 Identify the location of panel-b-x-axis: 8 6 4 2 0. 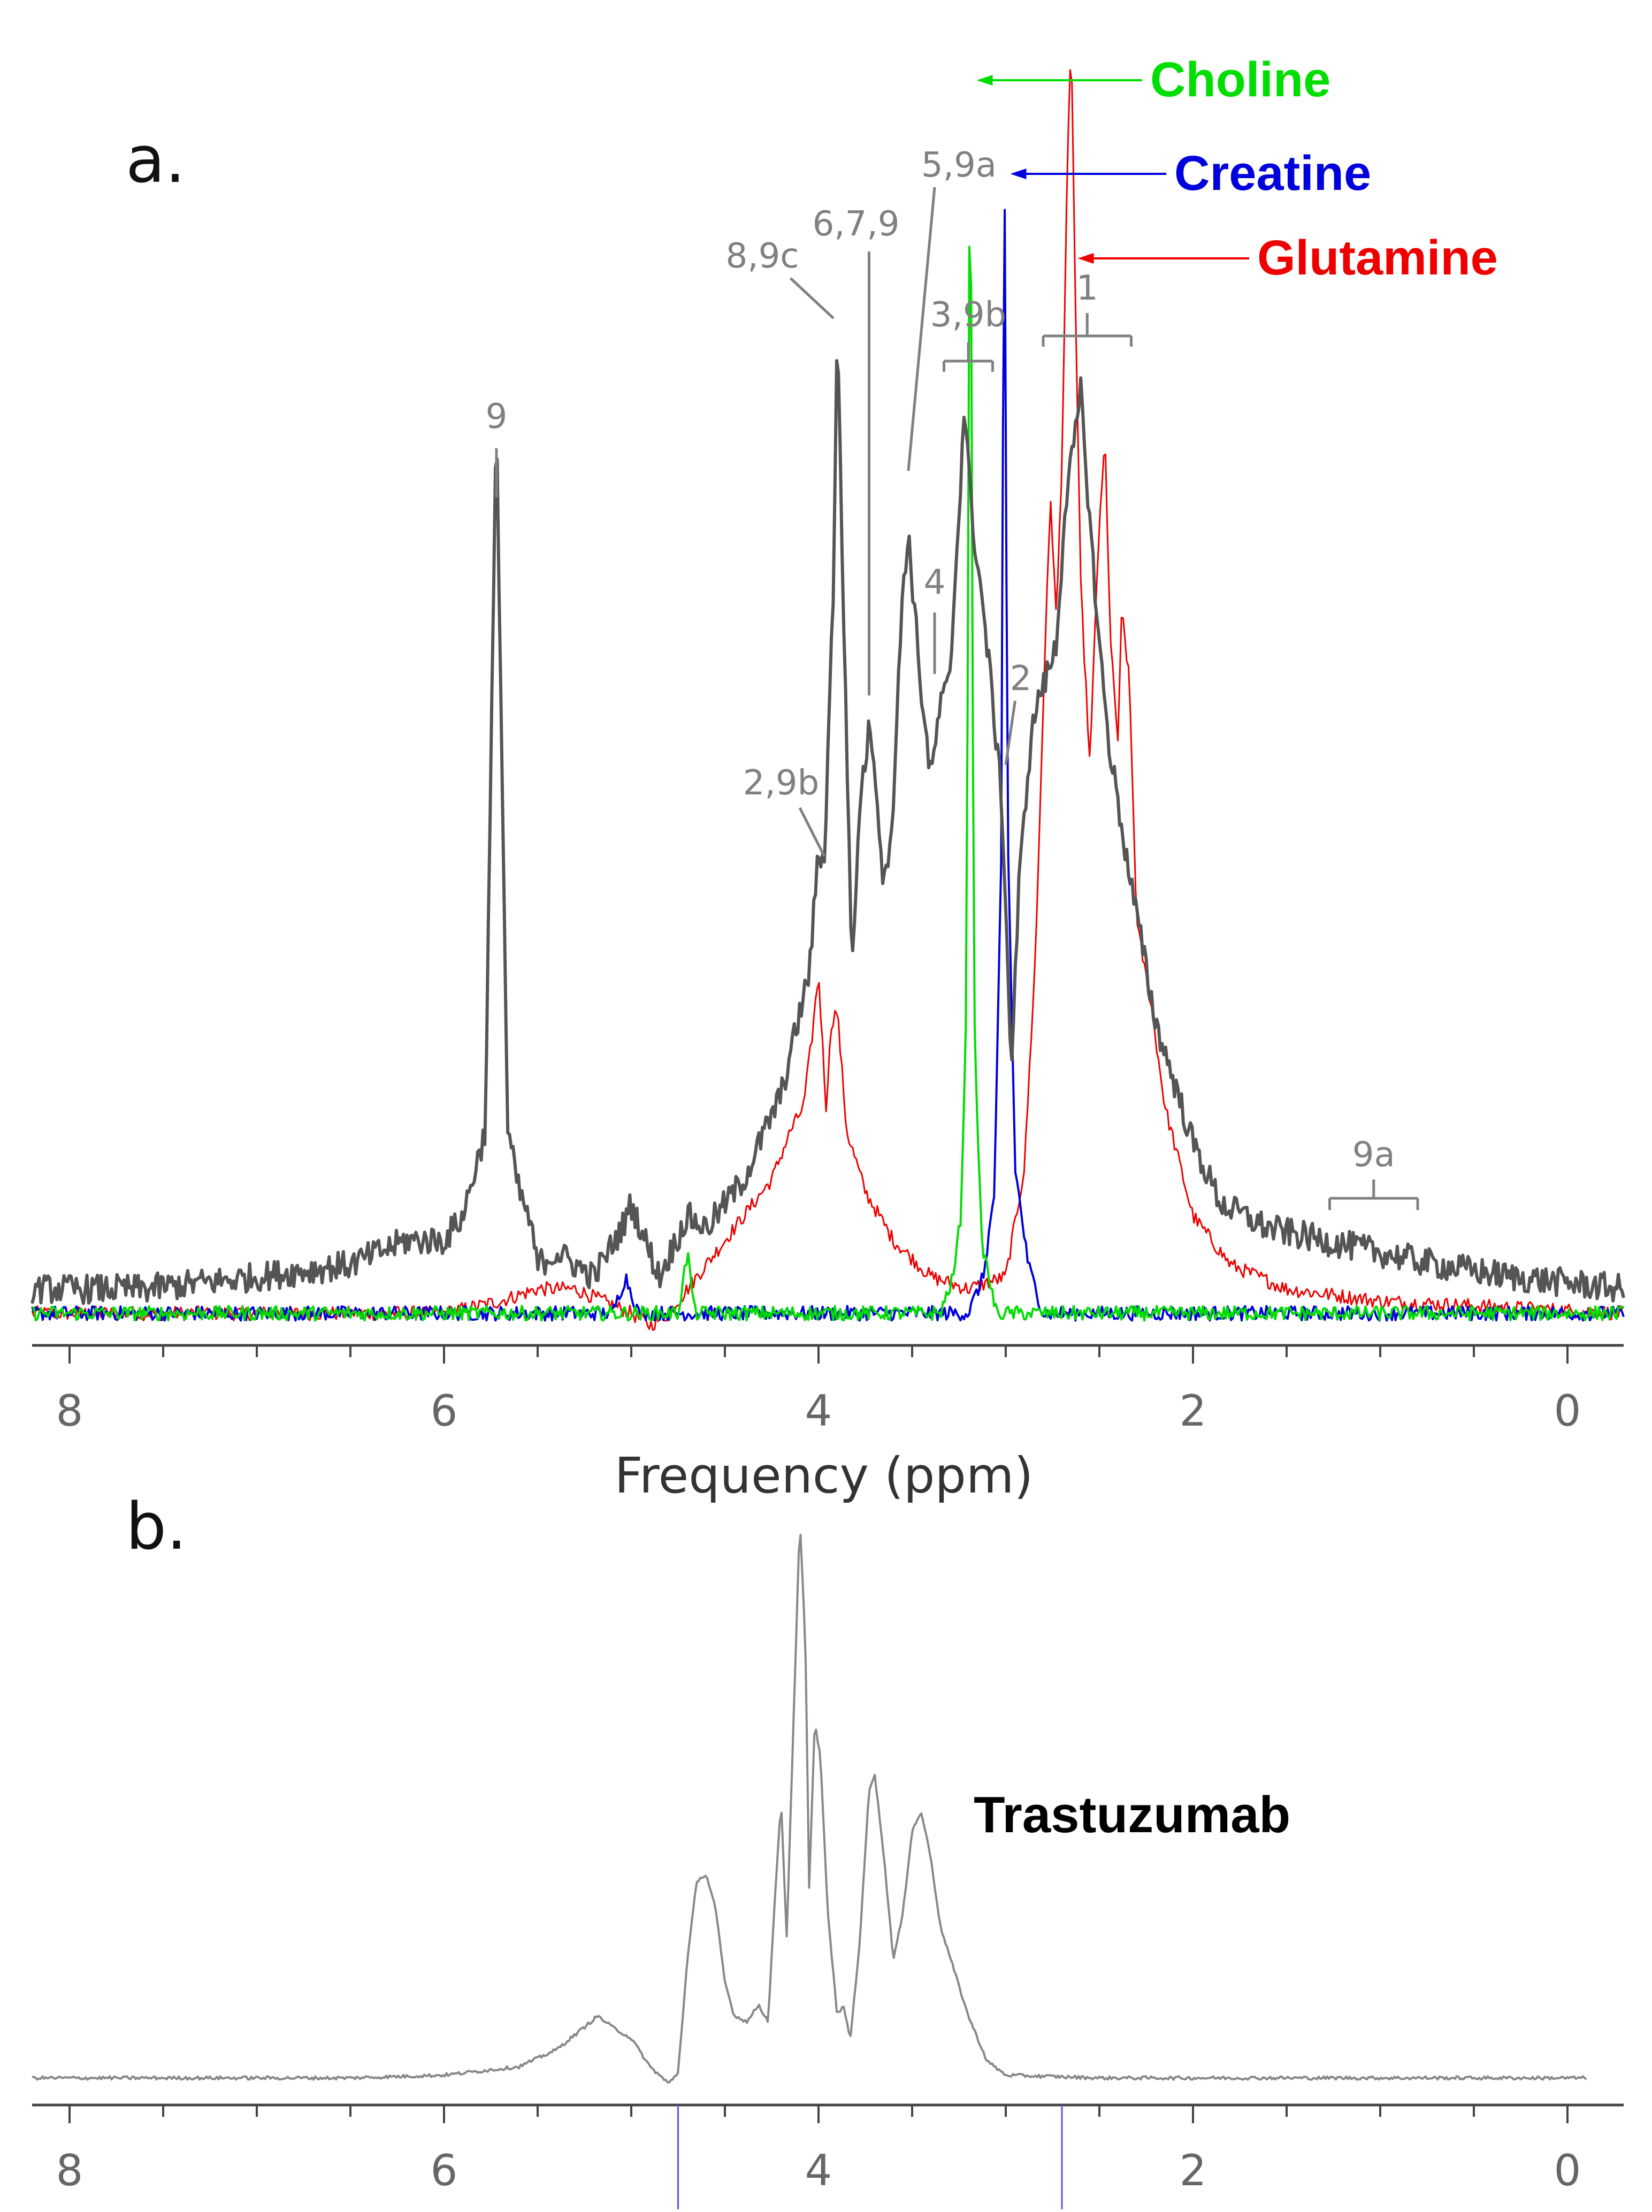
(828, 2156).